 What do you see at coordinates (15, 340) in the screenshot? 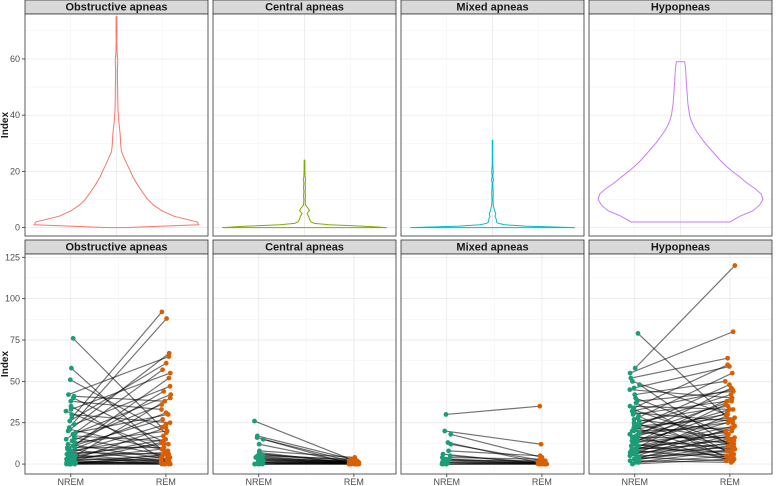
I see `paired-y-tick-label: 75` at bounding box center [15, 340].